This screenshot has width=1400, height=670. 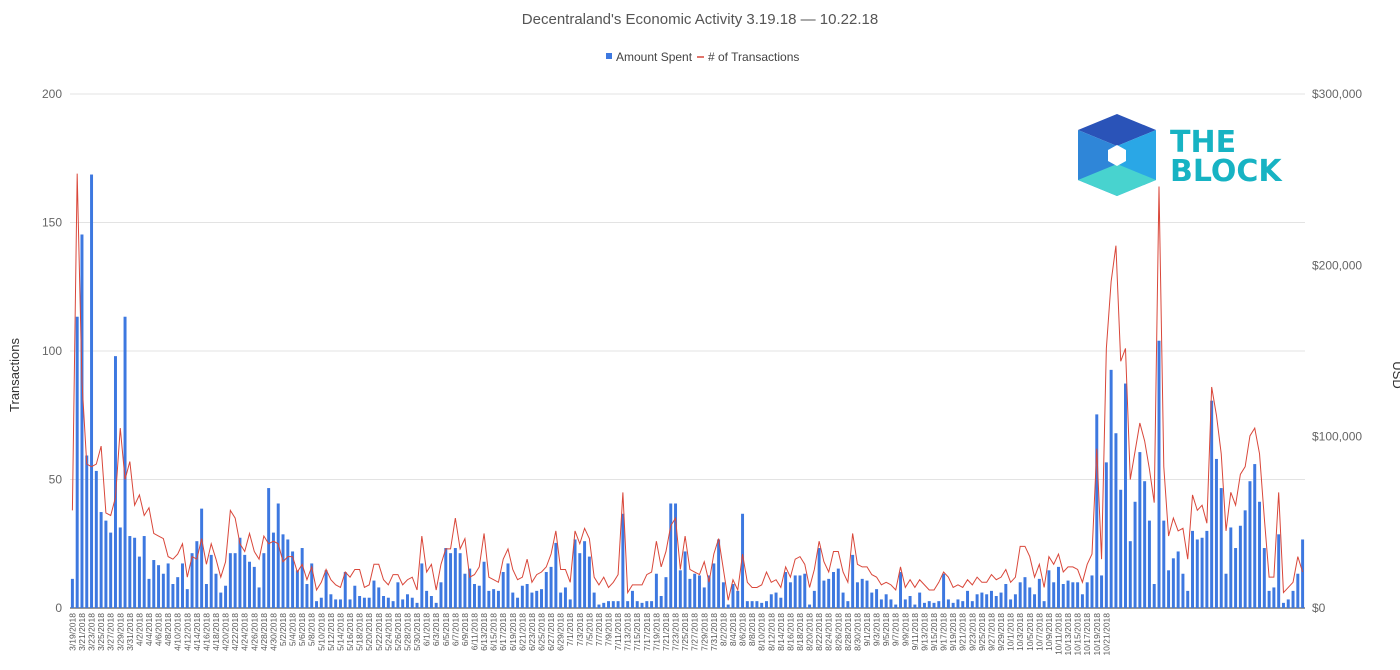 What do you see at coordinates (446, 629) in the screenshot?
I see `x-tick-label: 6/5/2018` at bounding box center [446, 629].